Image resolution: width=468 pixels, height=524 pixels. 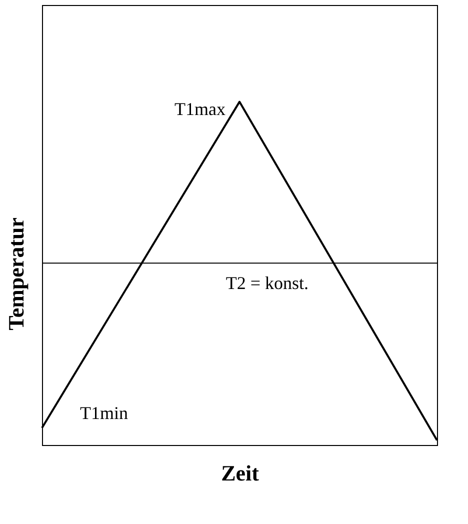 What do you see at coordinates (104, 412) in the screenshot?
I see `annotation: T1min` at bounding box center [104, 412].